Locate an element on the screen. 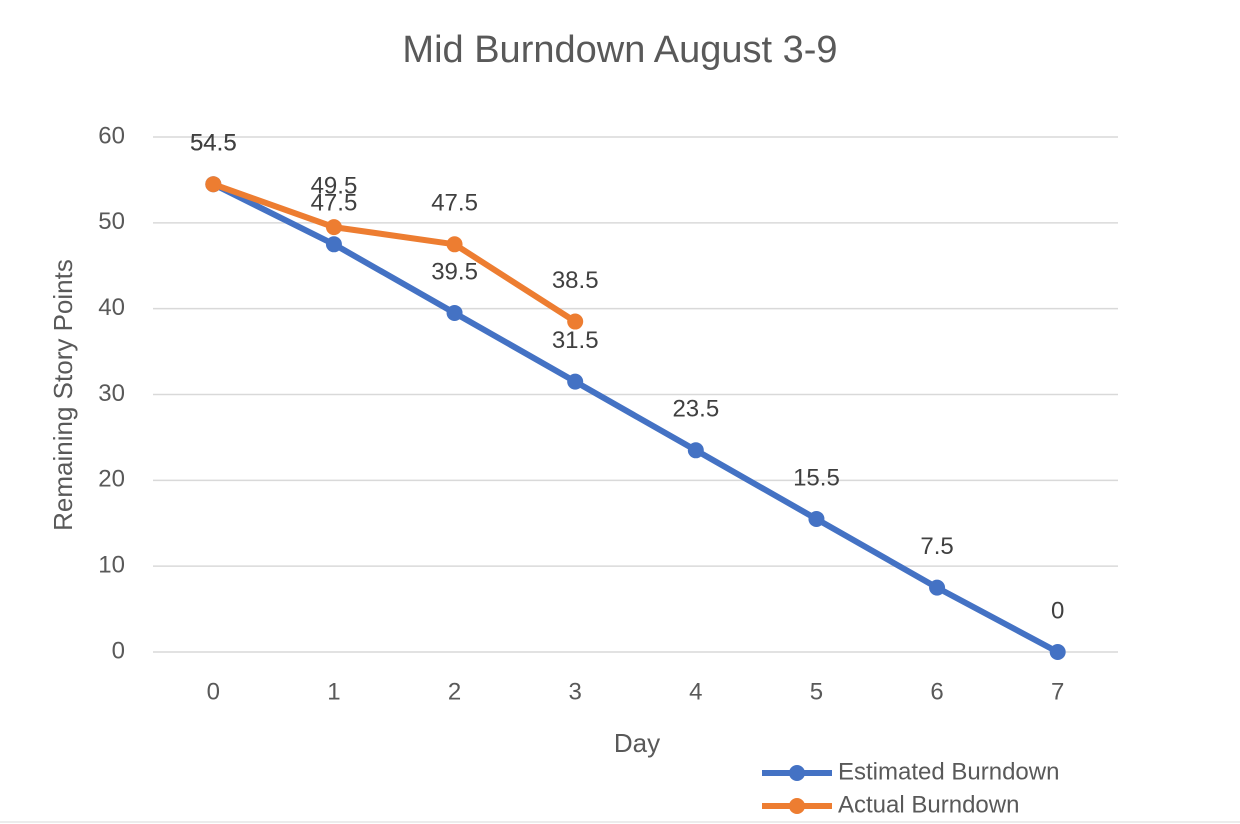 The height and width of the screenshot is (824, 1240). x-tick-label: 3 is located at coordinates (575, 691).